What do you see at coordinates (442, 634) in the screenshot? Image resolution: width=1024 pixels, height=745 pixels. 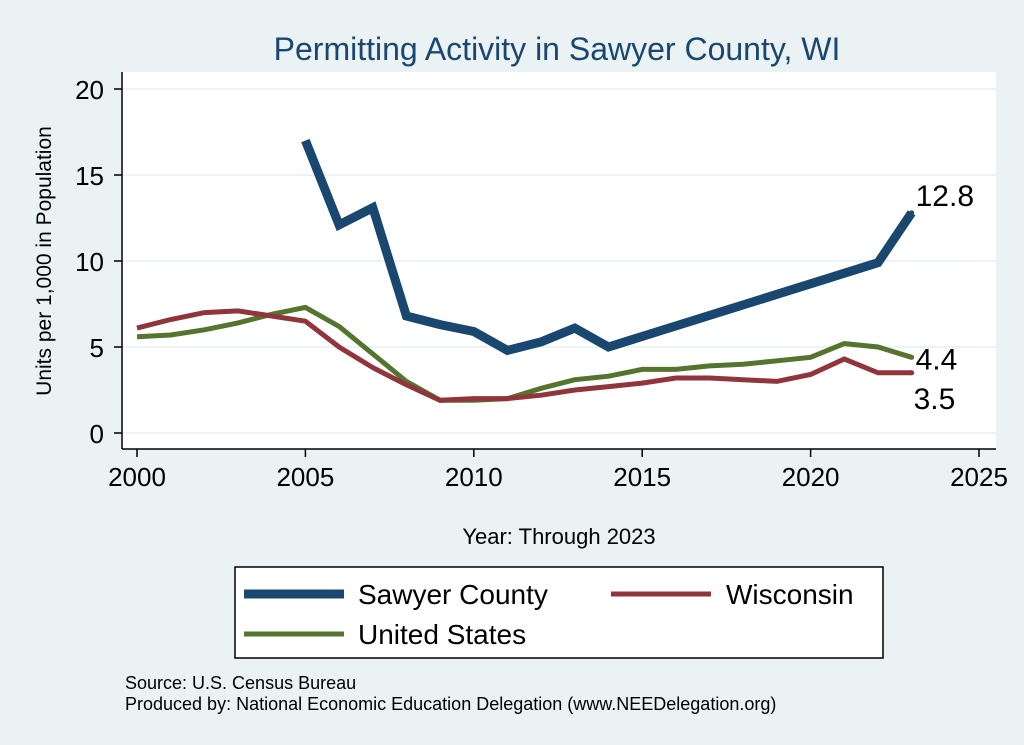 I see `legend-label-united-states: United States` at bounding box center [442, 634].